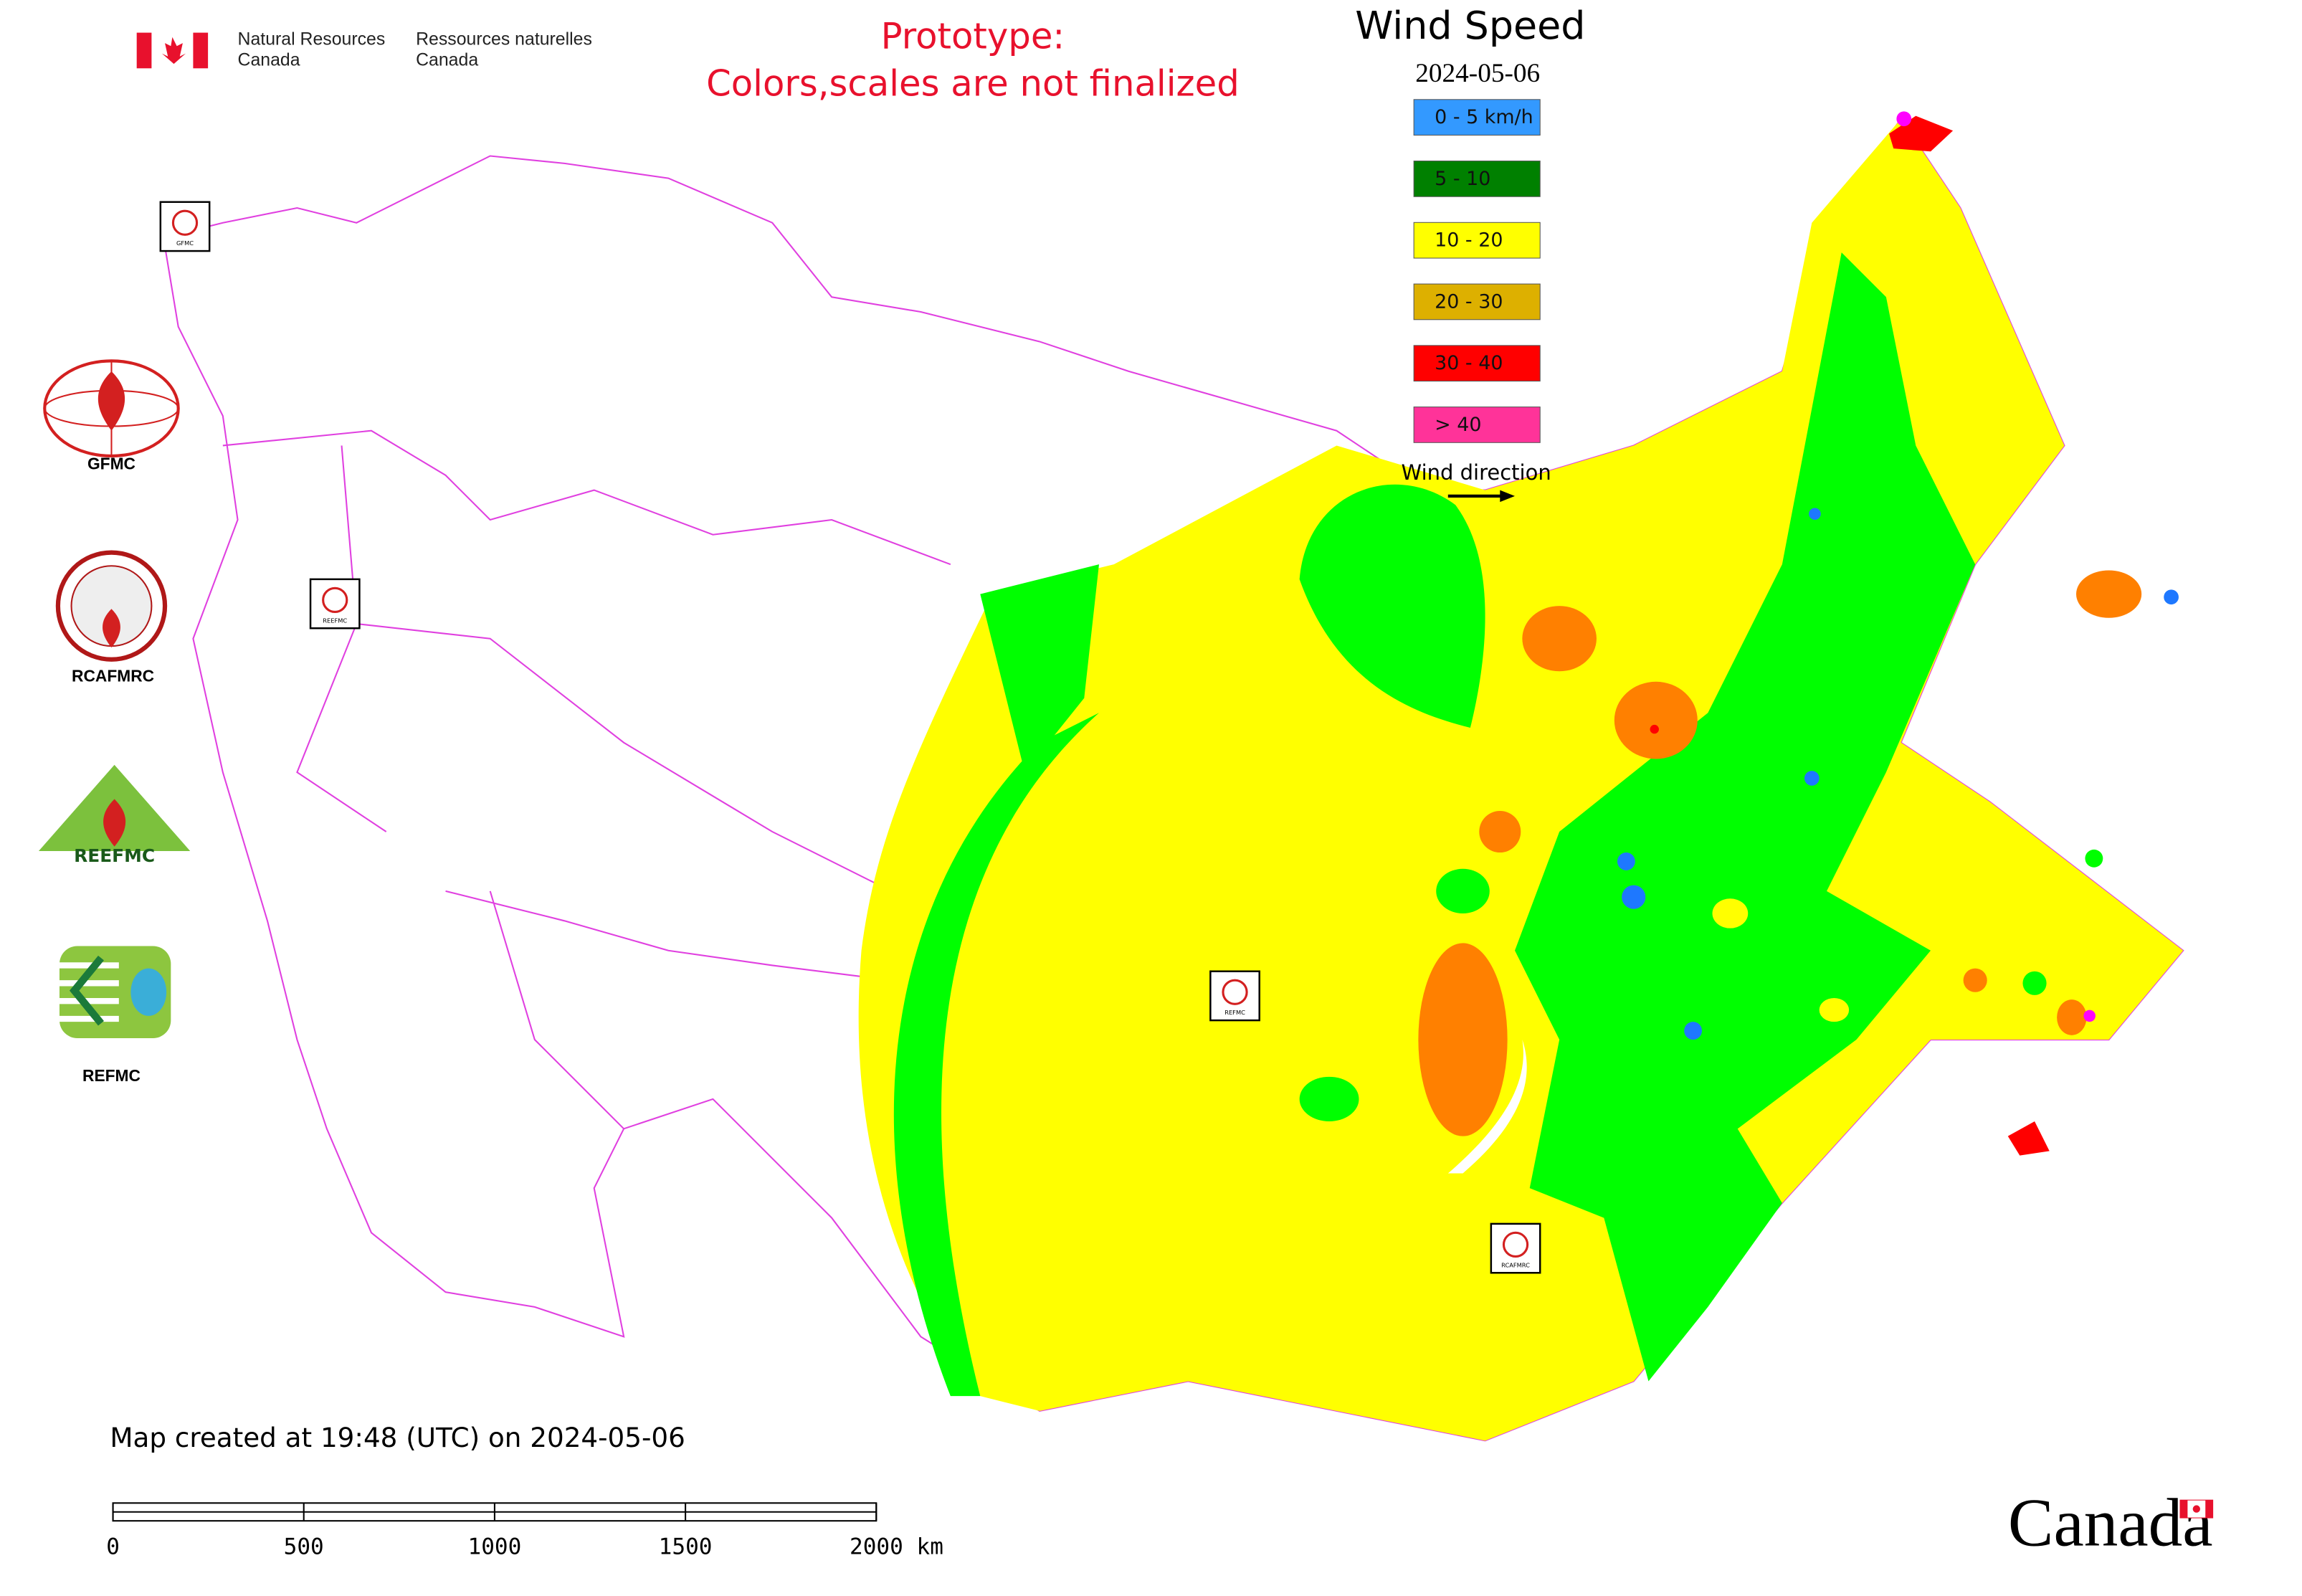 The image size is (2302, 1596). Describe the element at coordinates (1516, 1264) in the screenshot. I see `station-label: RCAFMRC` at that location.